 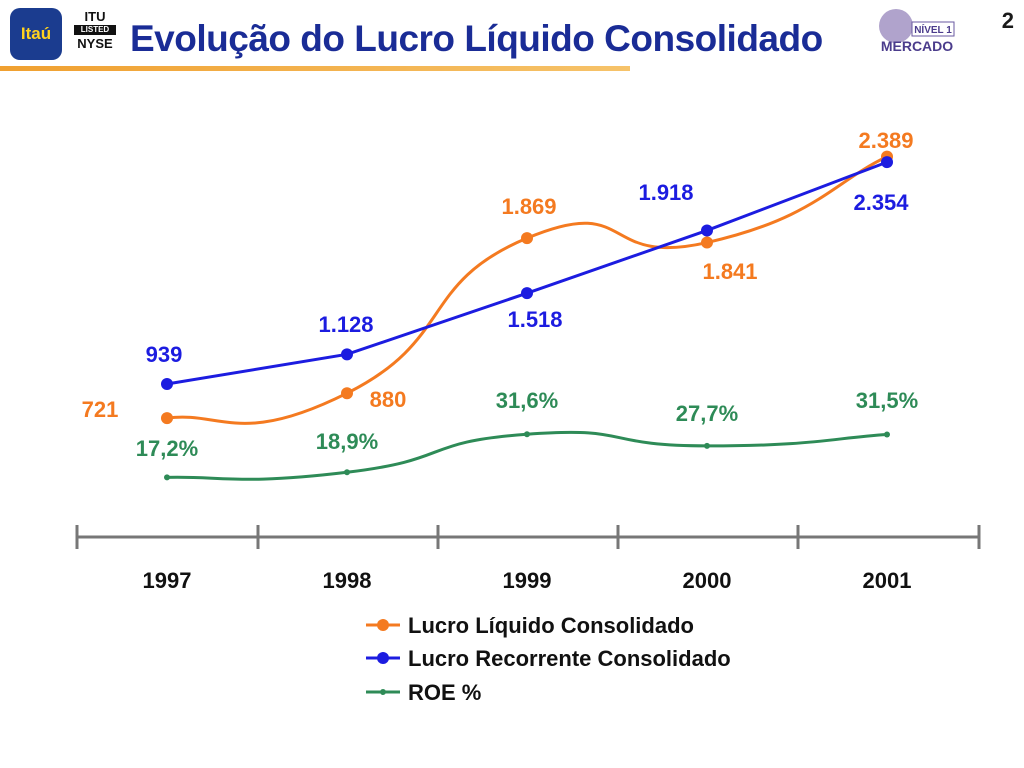 I want to click on roe-series: 17,2% 18,9% 31,6% 27,7% 31,5%, so click(x=527, y=434).